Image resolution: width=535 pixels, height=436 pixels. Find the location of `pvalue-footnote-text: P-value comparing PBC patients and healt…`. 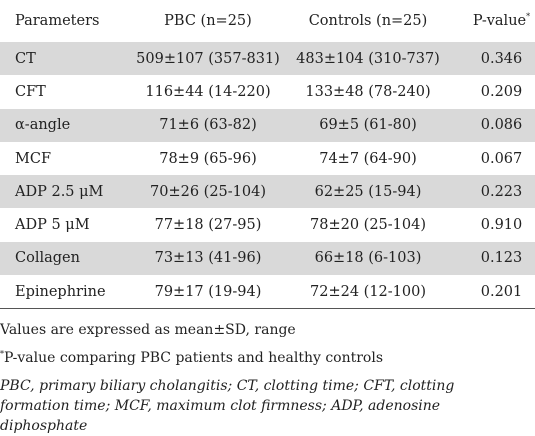

pvalue-footnote-text: P-value comparing PBC patients and healt… is located at coordinates (194, 358).